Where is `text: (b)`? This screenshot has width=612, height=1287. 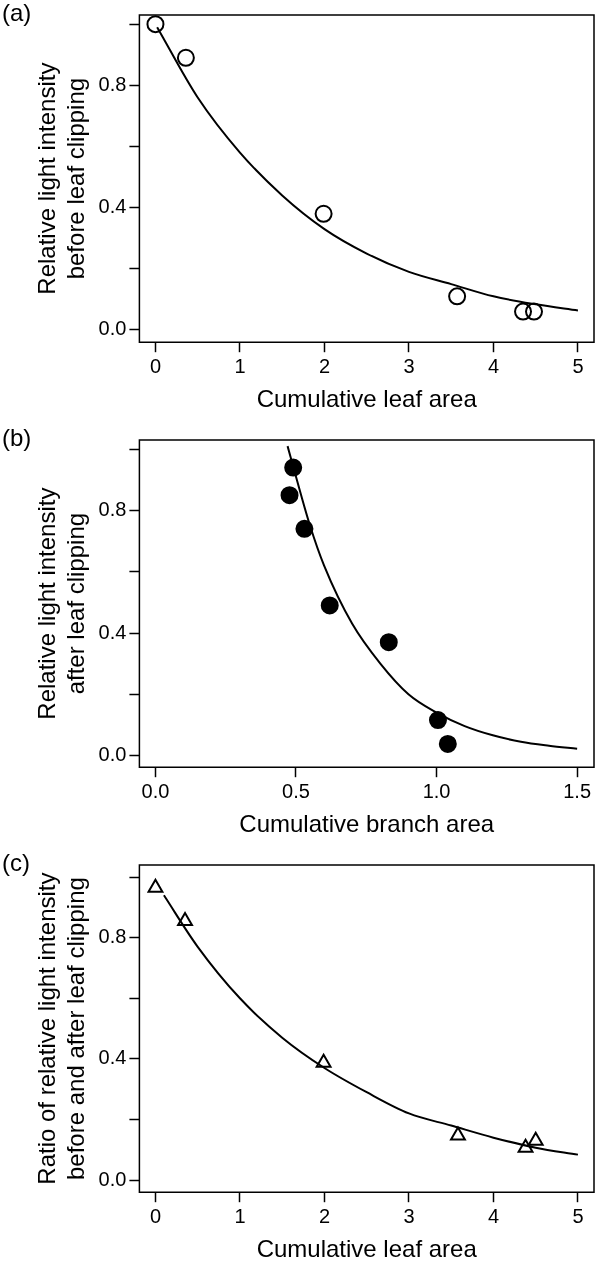
text: (b) is located at coordinates (17, 437).